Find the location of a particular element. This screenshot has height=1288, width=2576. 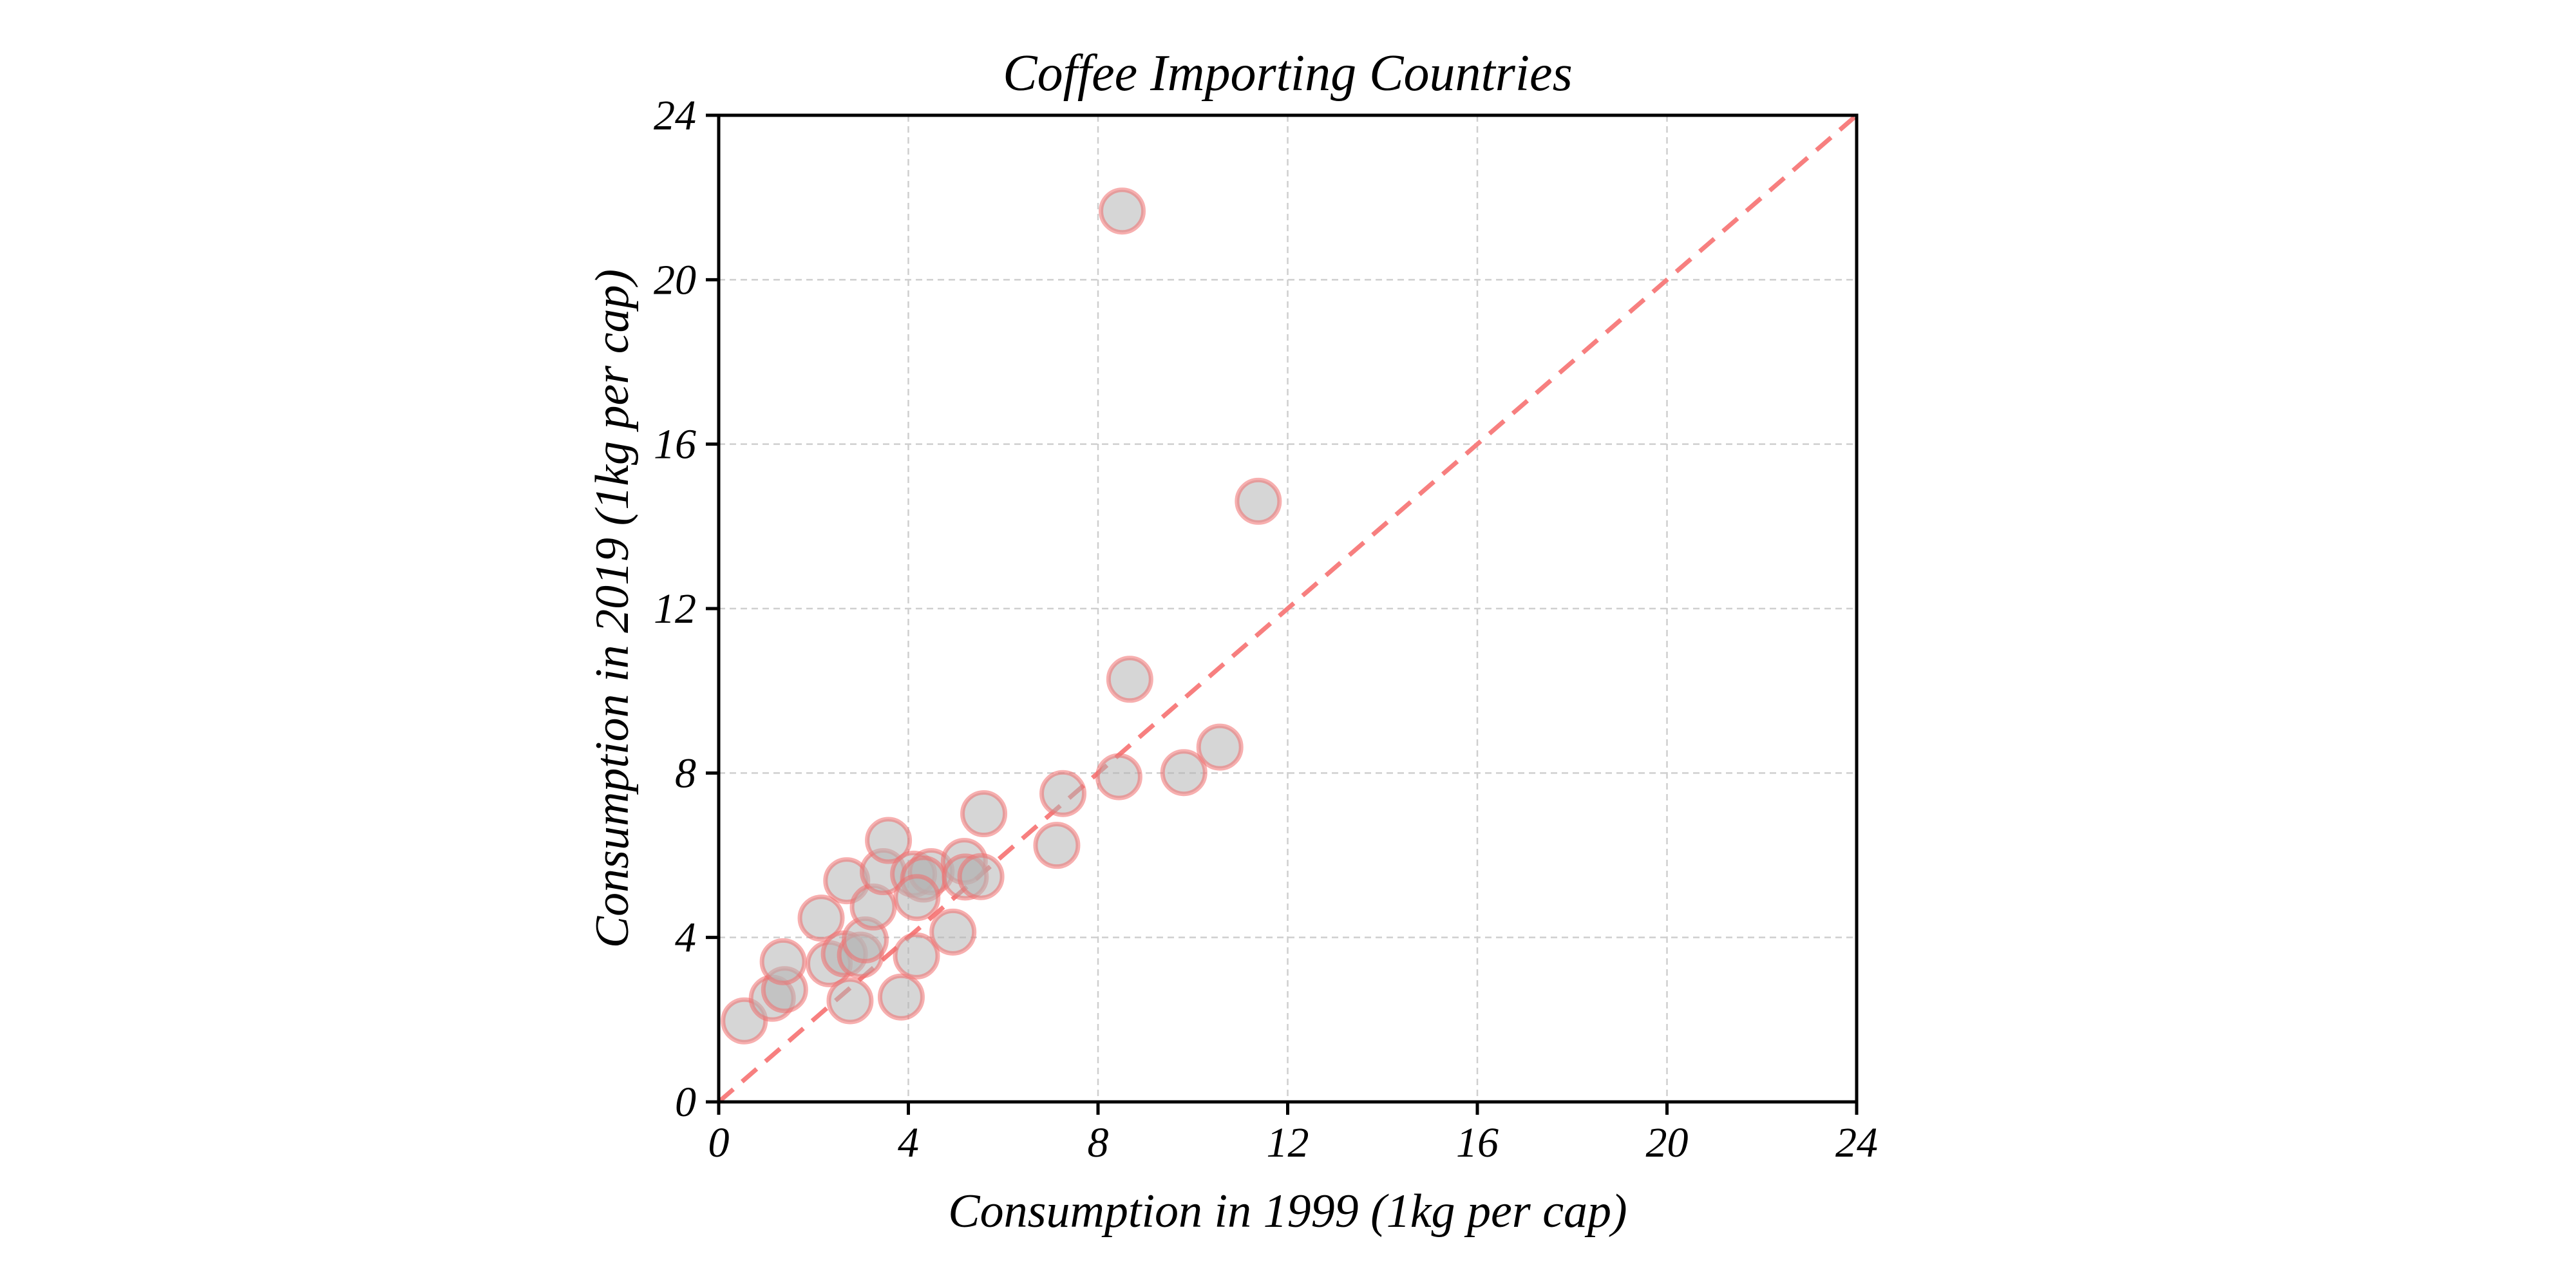

y-tick-label: 12 is located at coordinates (675, 608).